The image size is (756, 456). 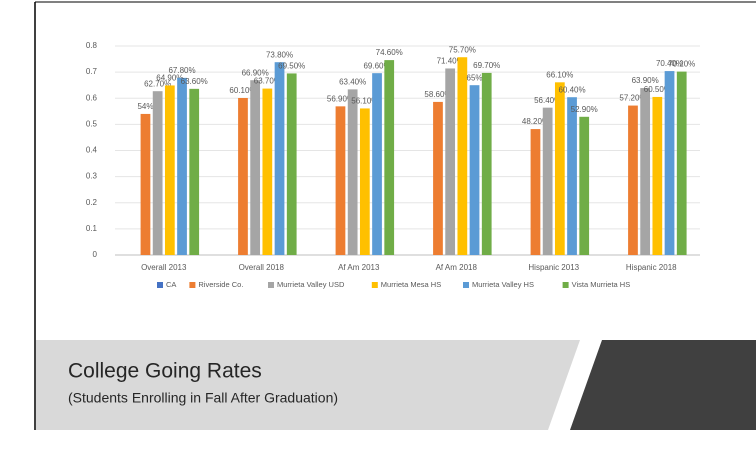 I want to click on data-label: 56.90%, so click(x=340, y=98).